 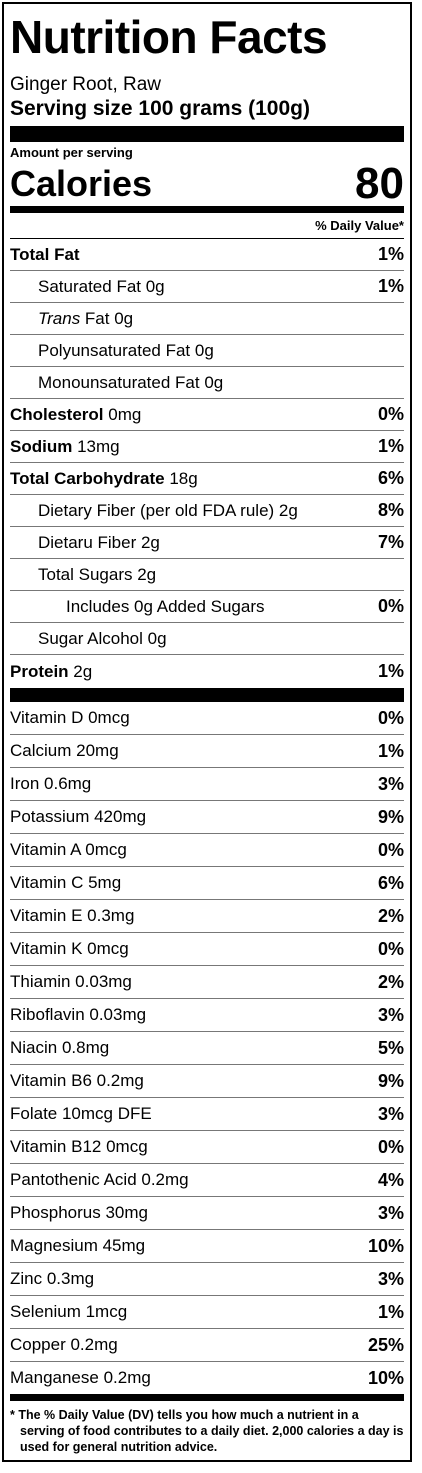 What do you see at coordinates (385, 1344) in the screenshot?
I see `vitamin-dv: 25%` at bounding box center [385, 1344].